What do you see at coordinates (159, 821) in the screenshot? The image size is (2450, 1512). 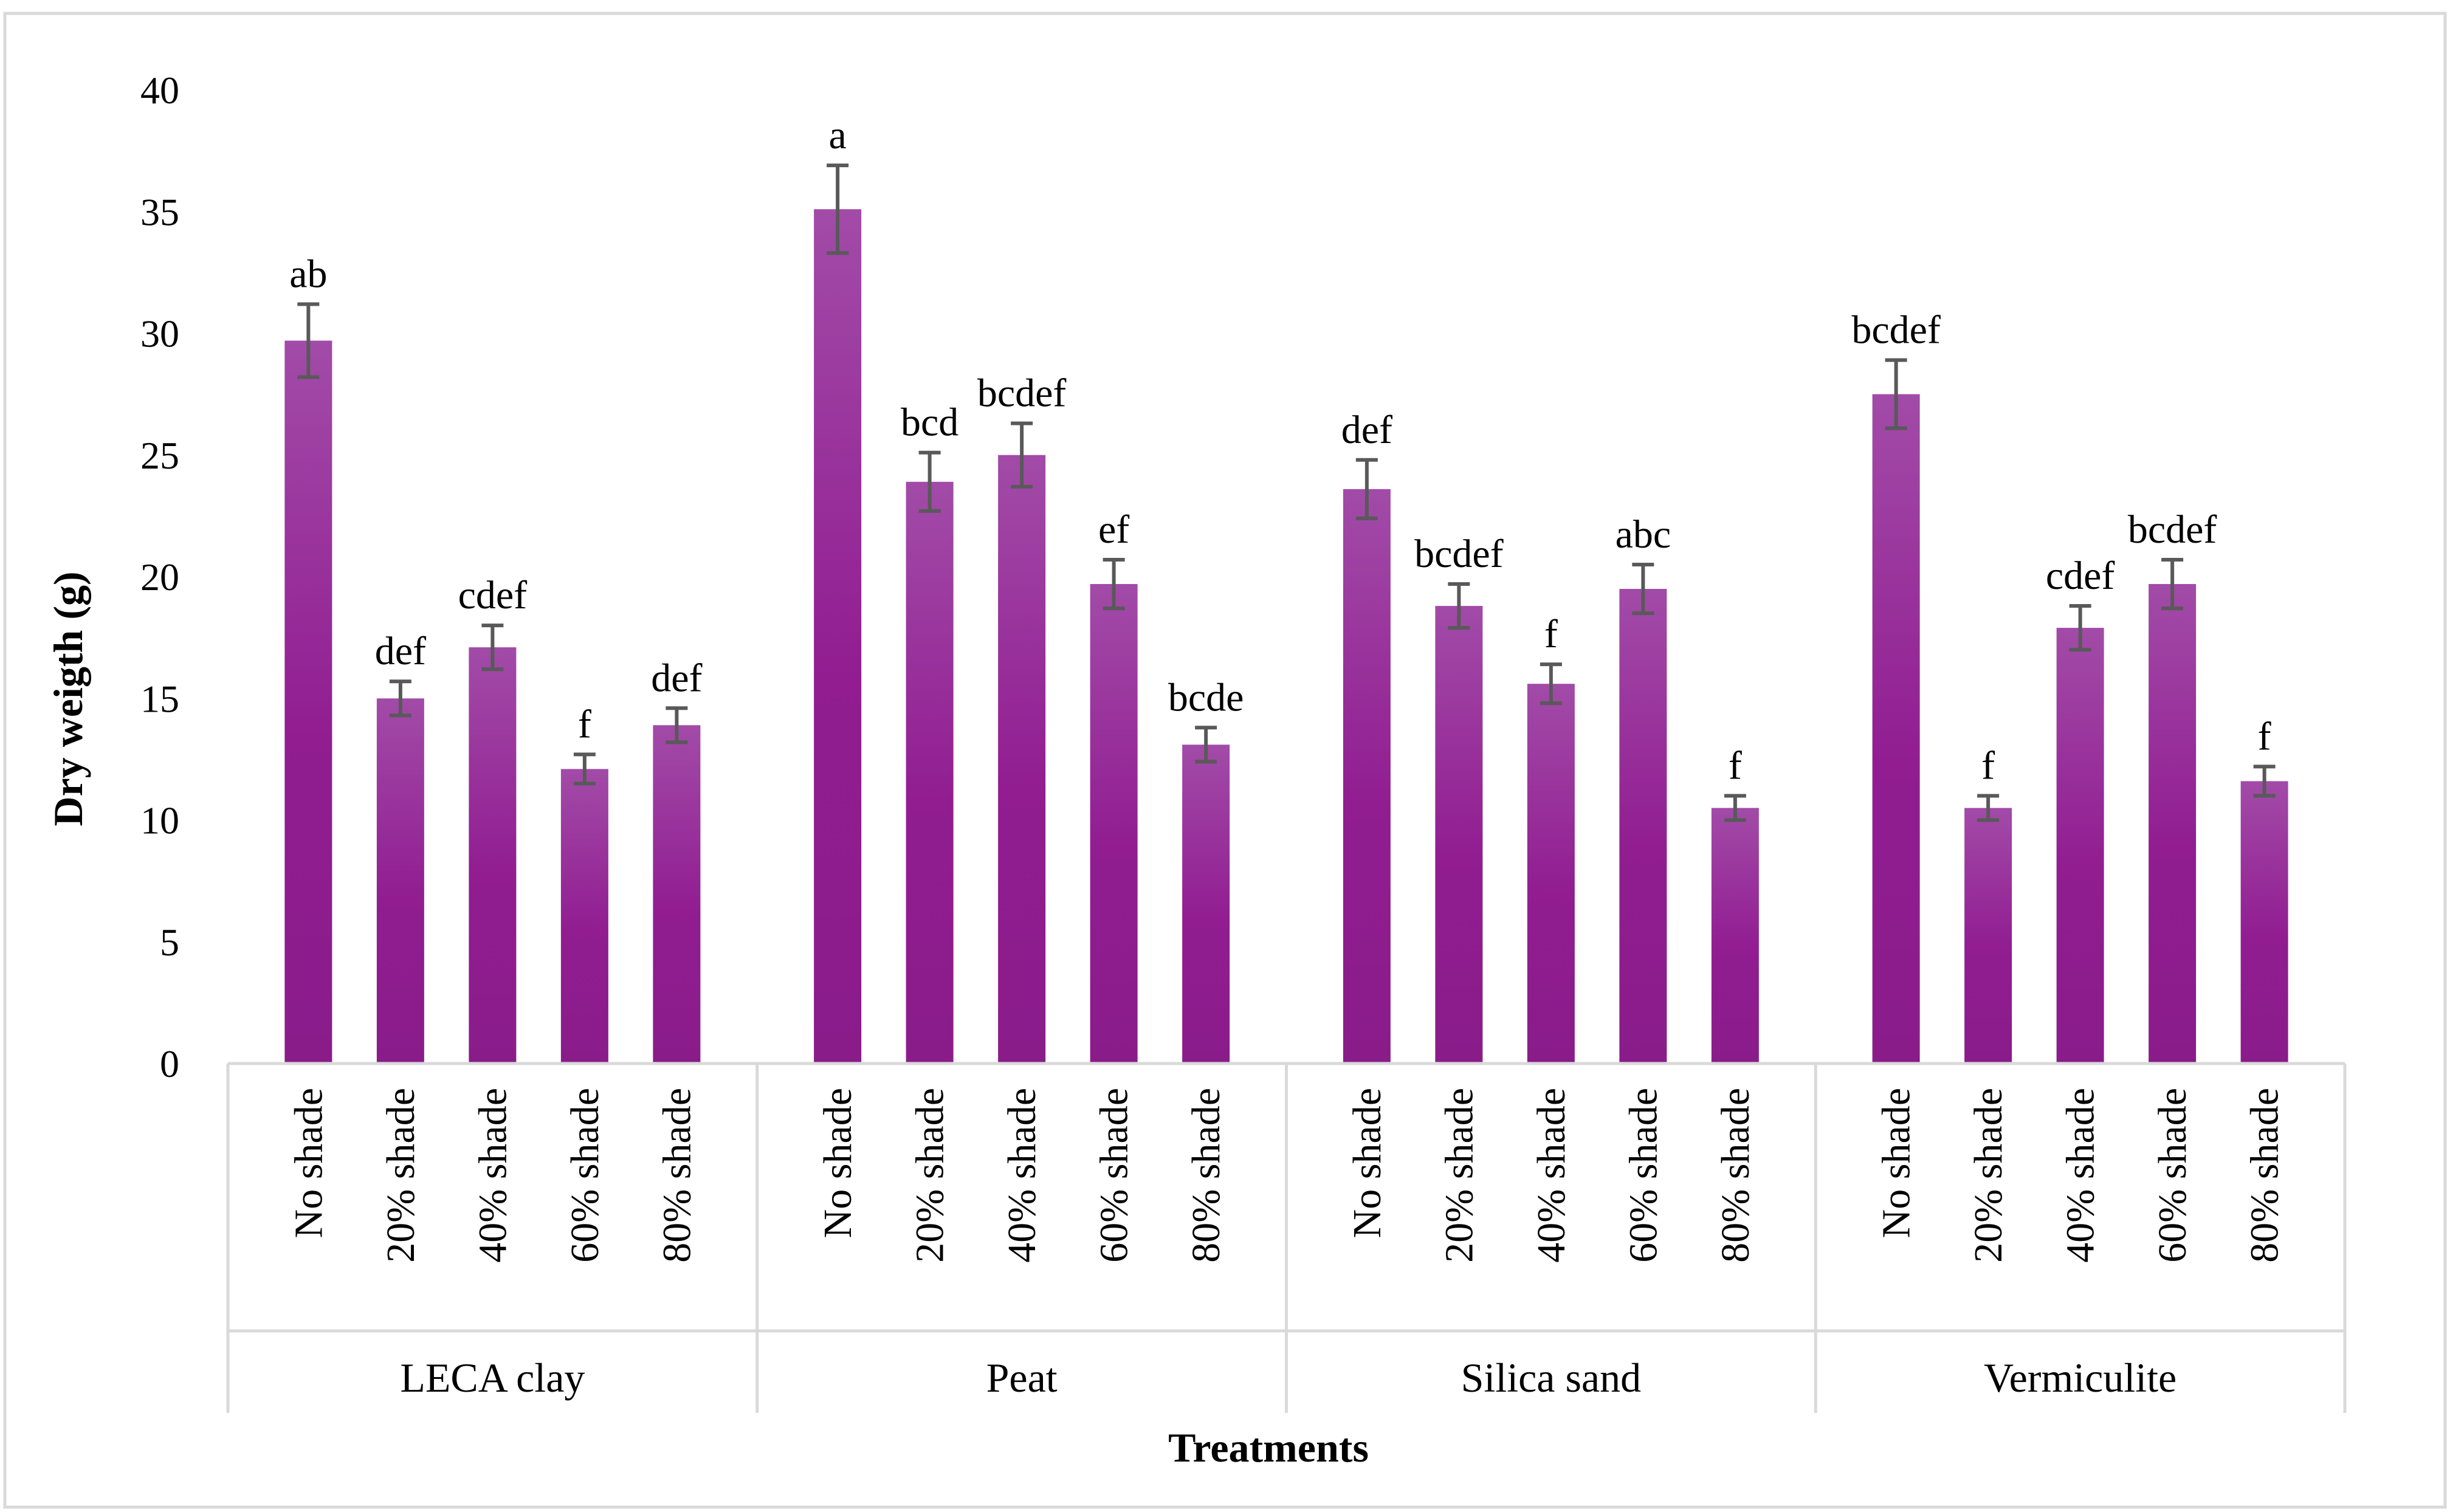 I see `y-tick-label: 10` at bounding box center [159, 821].